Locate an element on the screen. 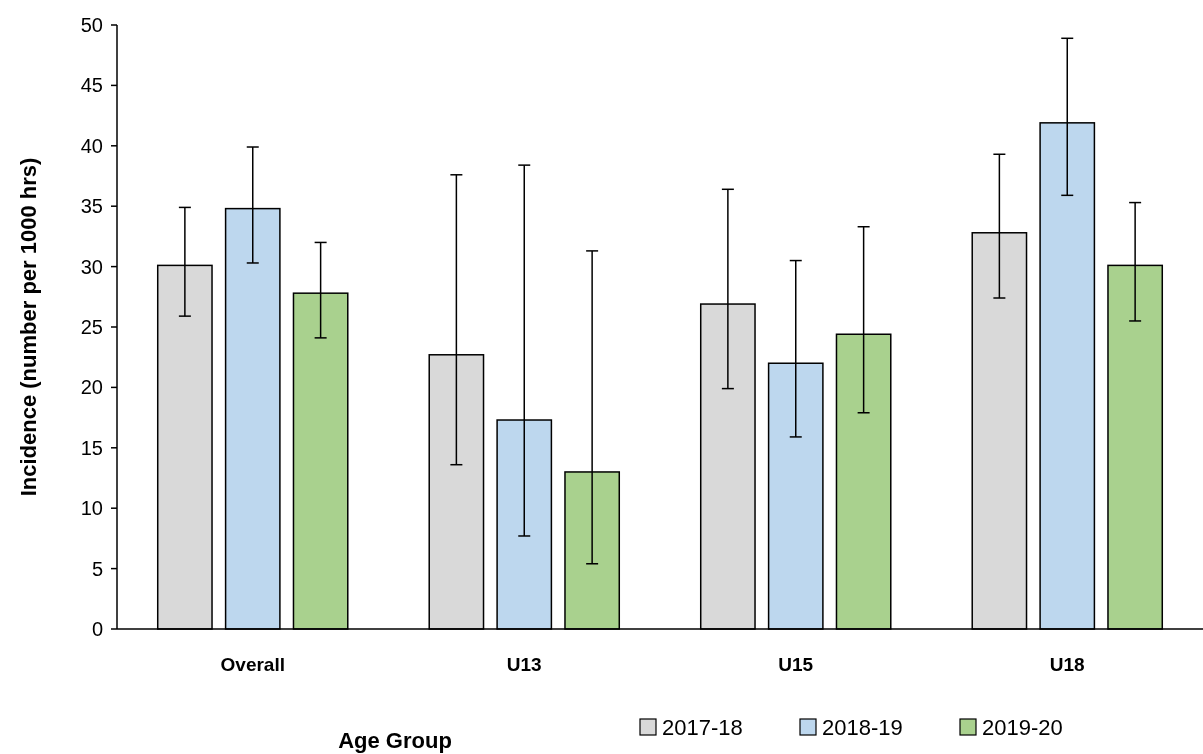  x-tick-label: Overall is located at coordinates (252, 664).